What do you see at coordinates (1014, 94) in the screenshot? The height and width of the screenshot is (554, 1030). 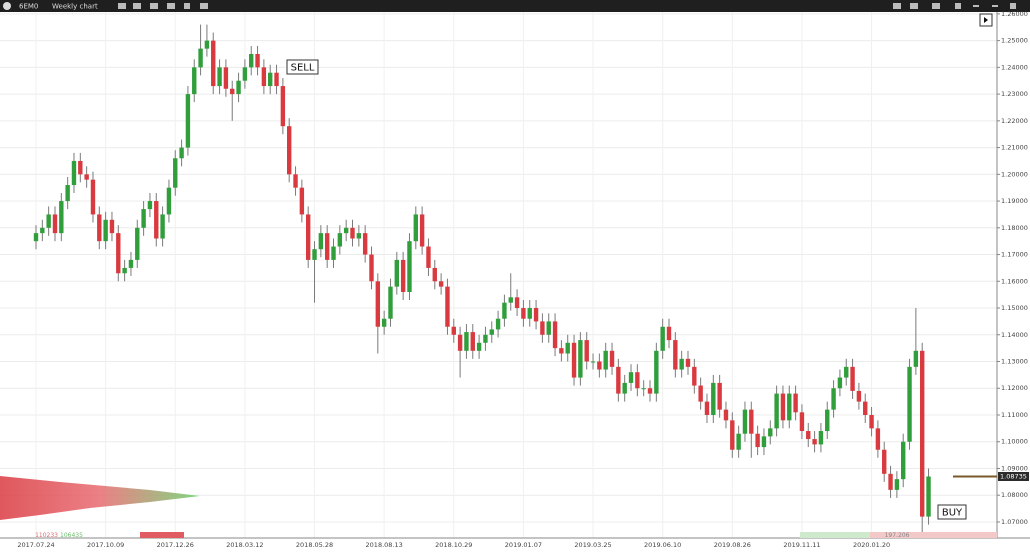 I see `y-tick-label: 1.23000` at bounding box center [1014, 94].